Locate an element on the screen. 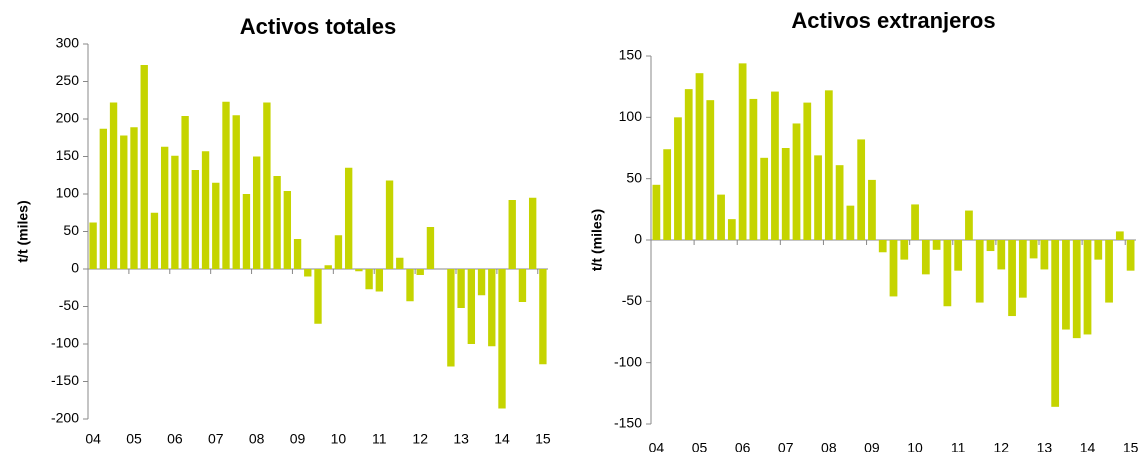 The width and height of the screenshot is (1142, 452). x-tick-label: 14 is located at coordinates (1088, 446).